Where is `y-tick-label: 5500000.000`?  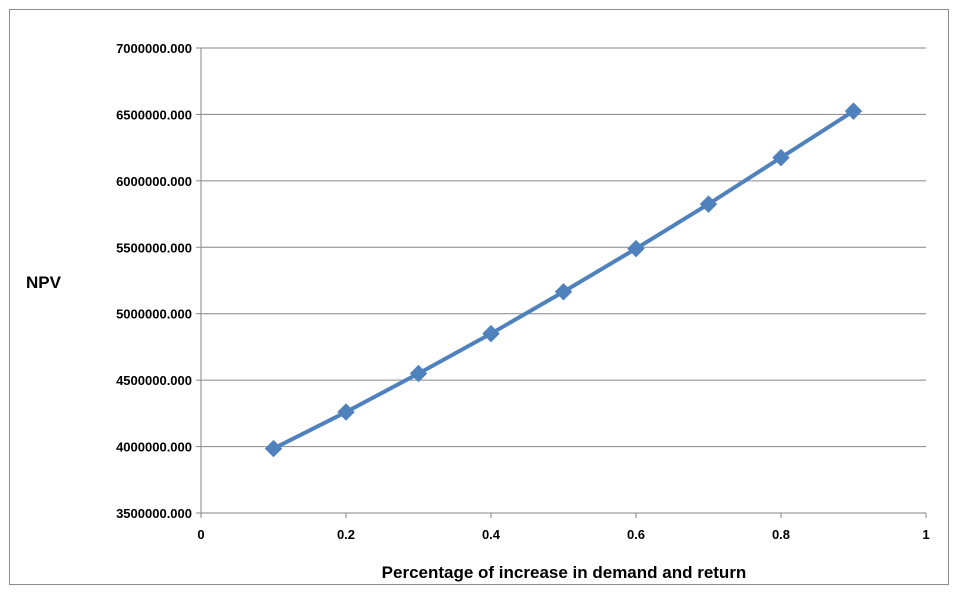
y-tick-label: 5500000.000 is located at coordinates (154, 247).